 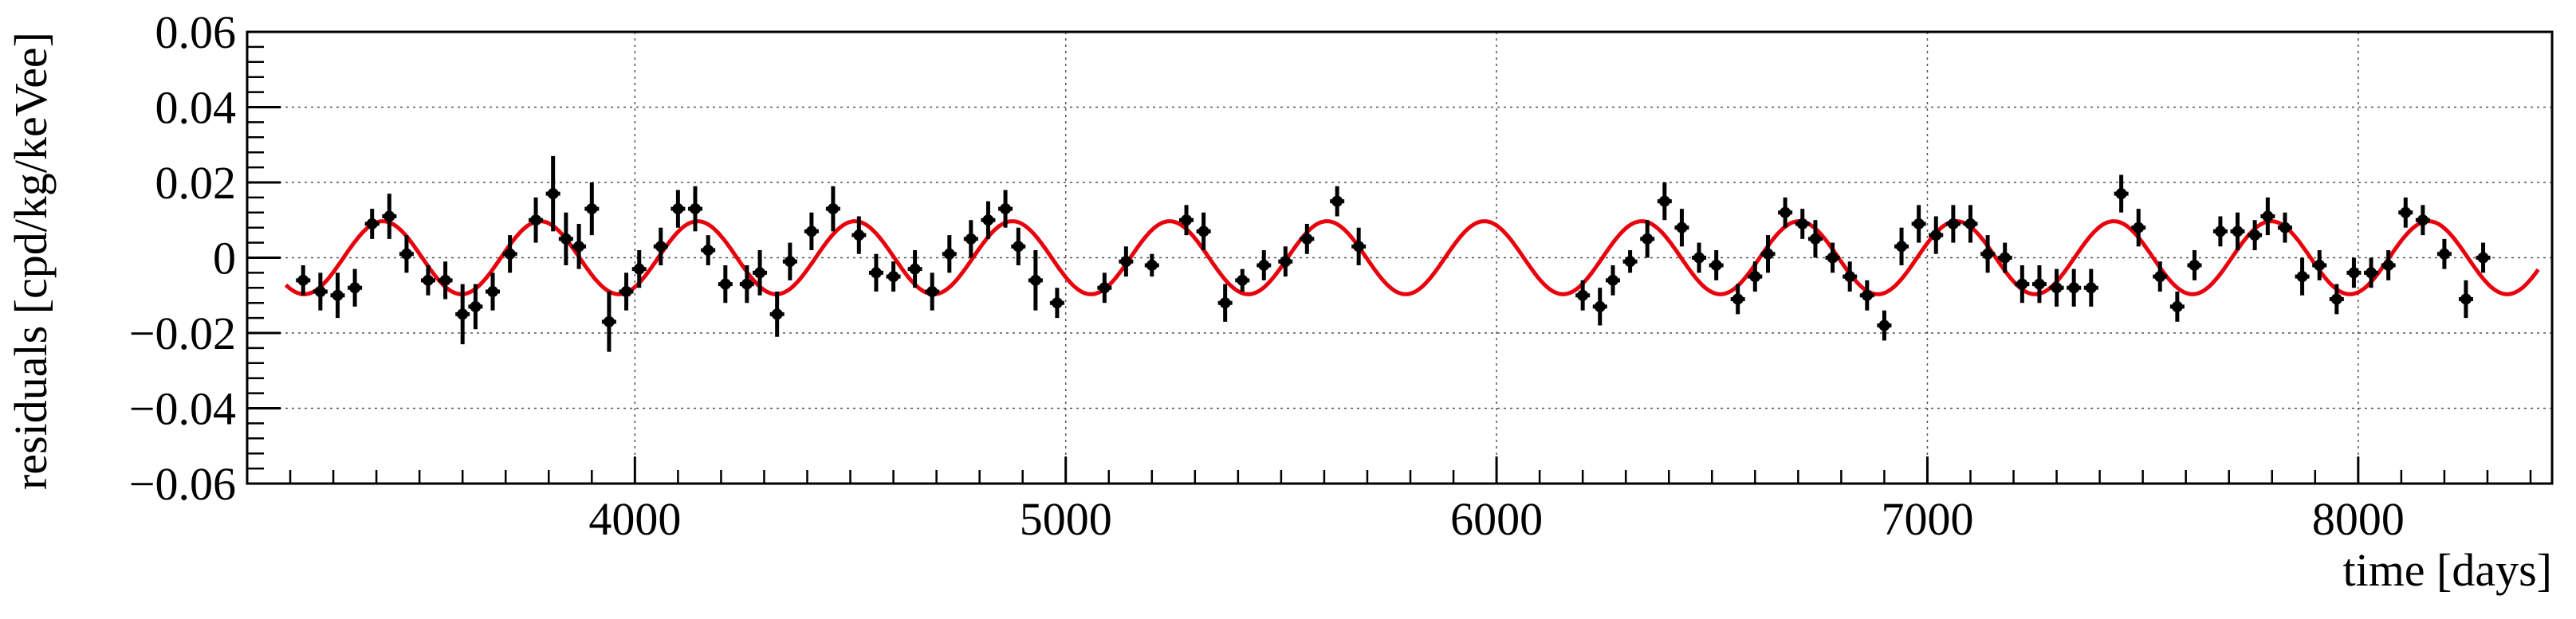 What do you see at coordinates (2358, 519) in the screenshot?
I see `x-tick-label: 8000` at bounding box center [2358, 519].